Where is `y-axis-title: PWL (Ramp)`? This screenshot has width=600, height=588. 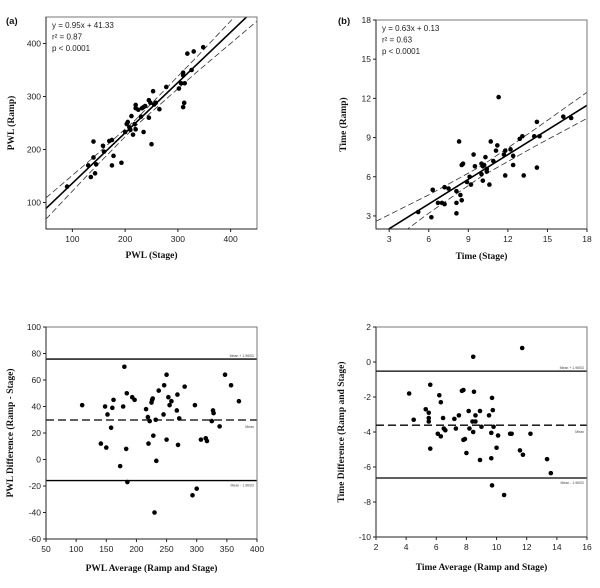 y-axis-title: PWL (Ramp) is located at coordinates (11, 123).